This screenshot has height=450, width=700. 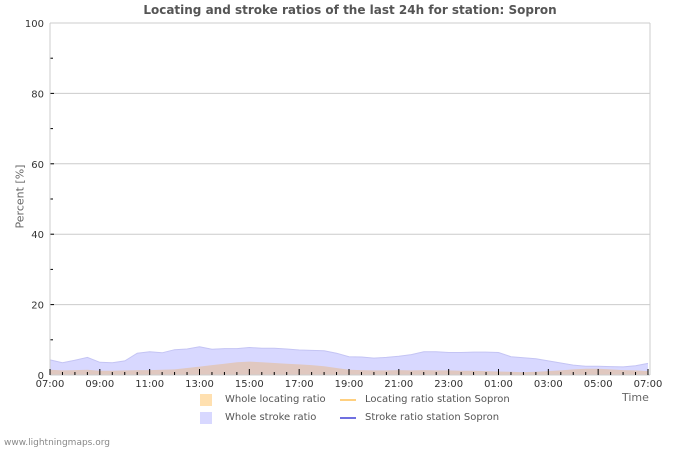 I want to click on x-axis-label: Time, so click(x=635, y=397).